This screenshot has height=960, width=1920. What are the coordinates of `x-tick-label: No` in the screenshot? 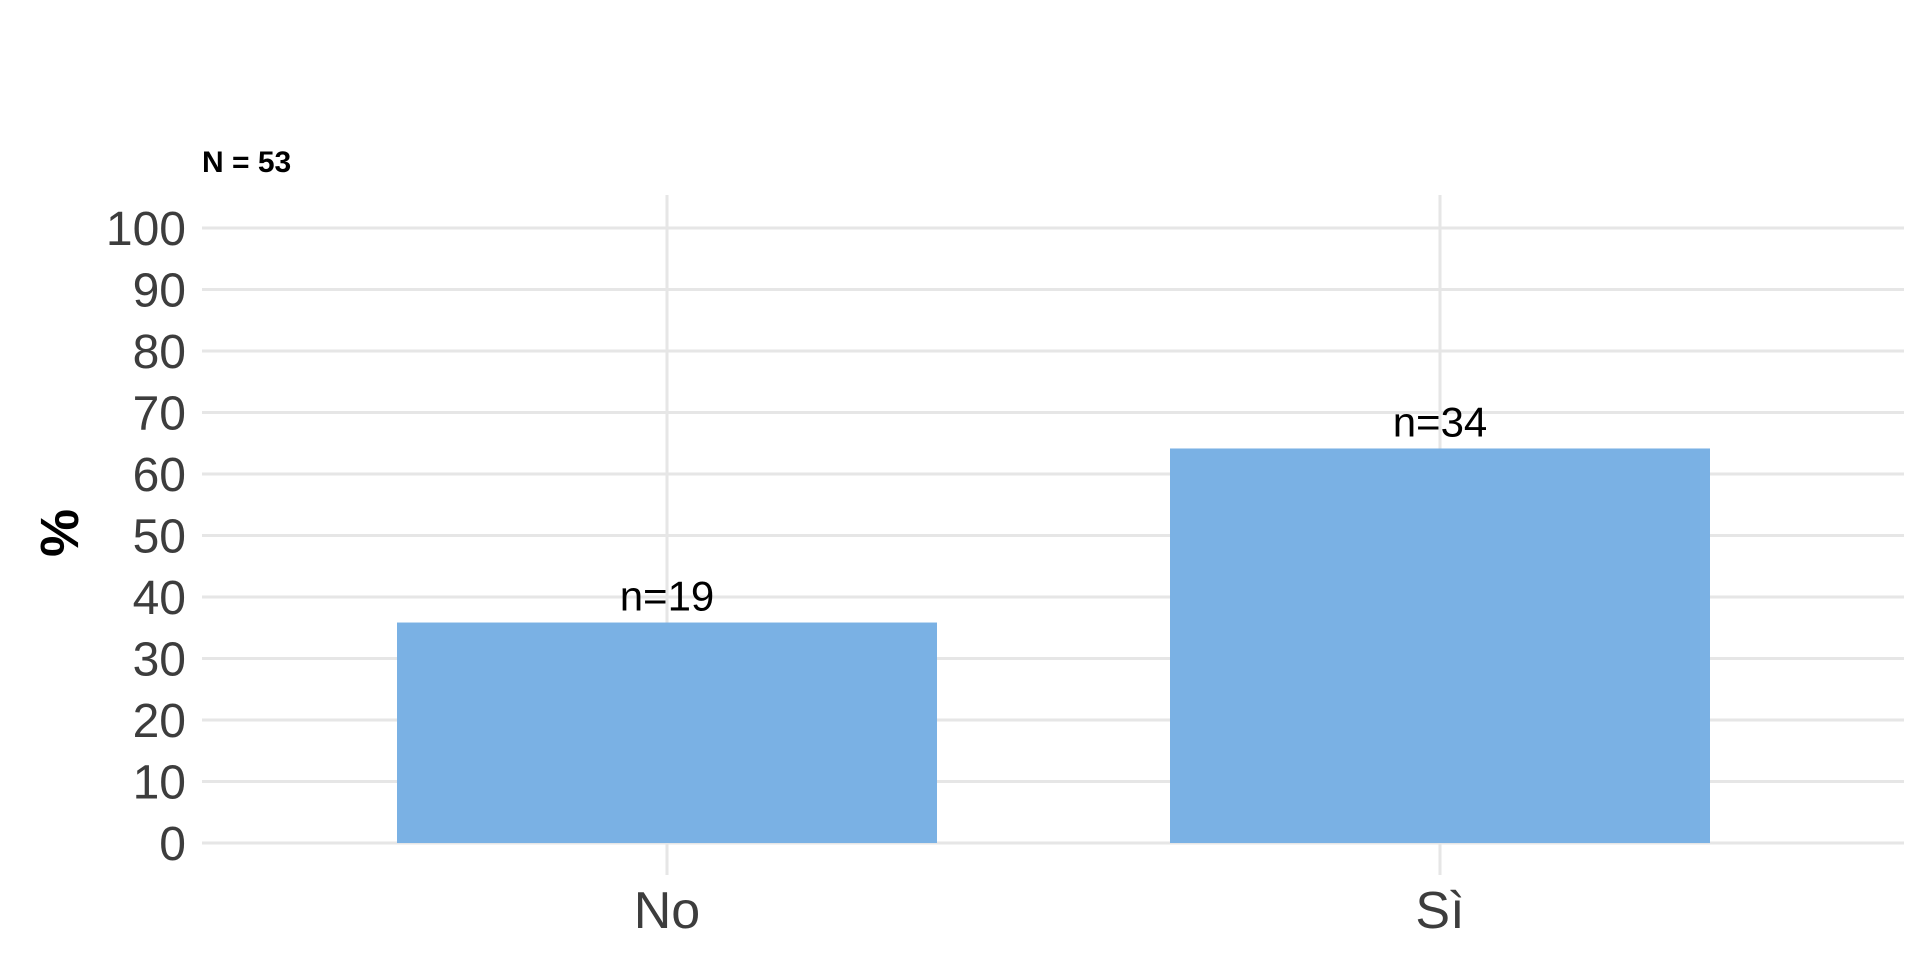 It's located at (667, 911).